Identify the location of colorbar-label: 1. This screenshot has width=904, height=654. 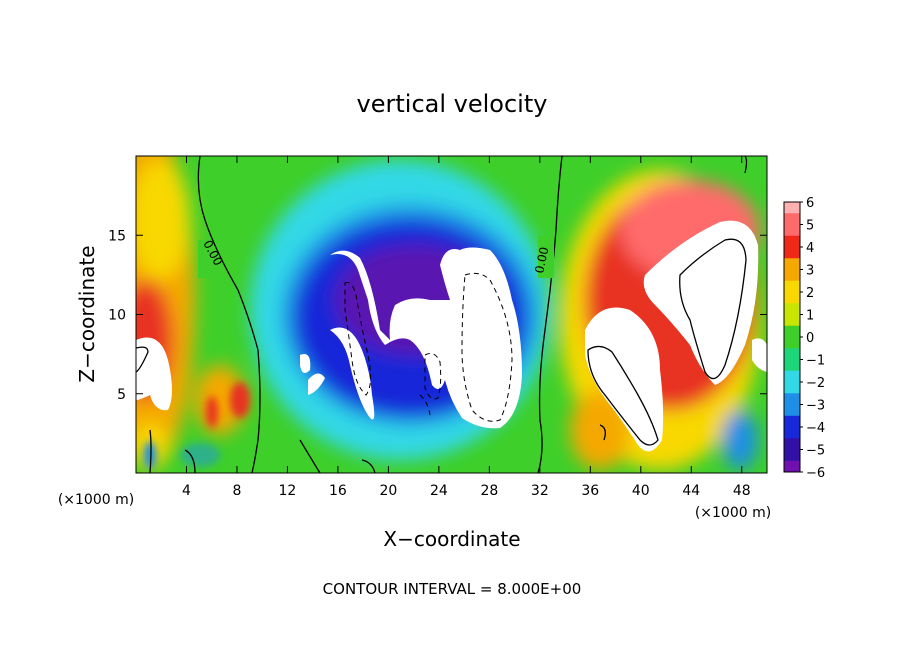
(810, 316).